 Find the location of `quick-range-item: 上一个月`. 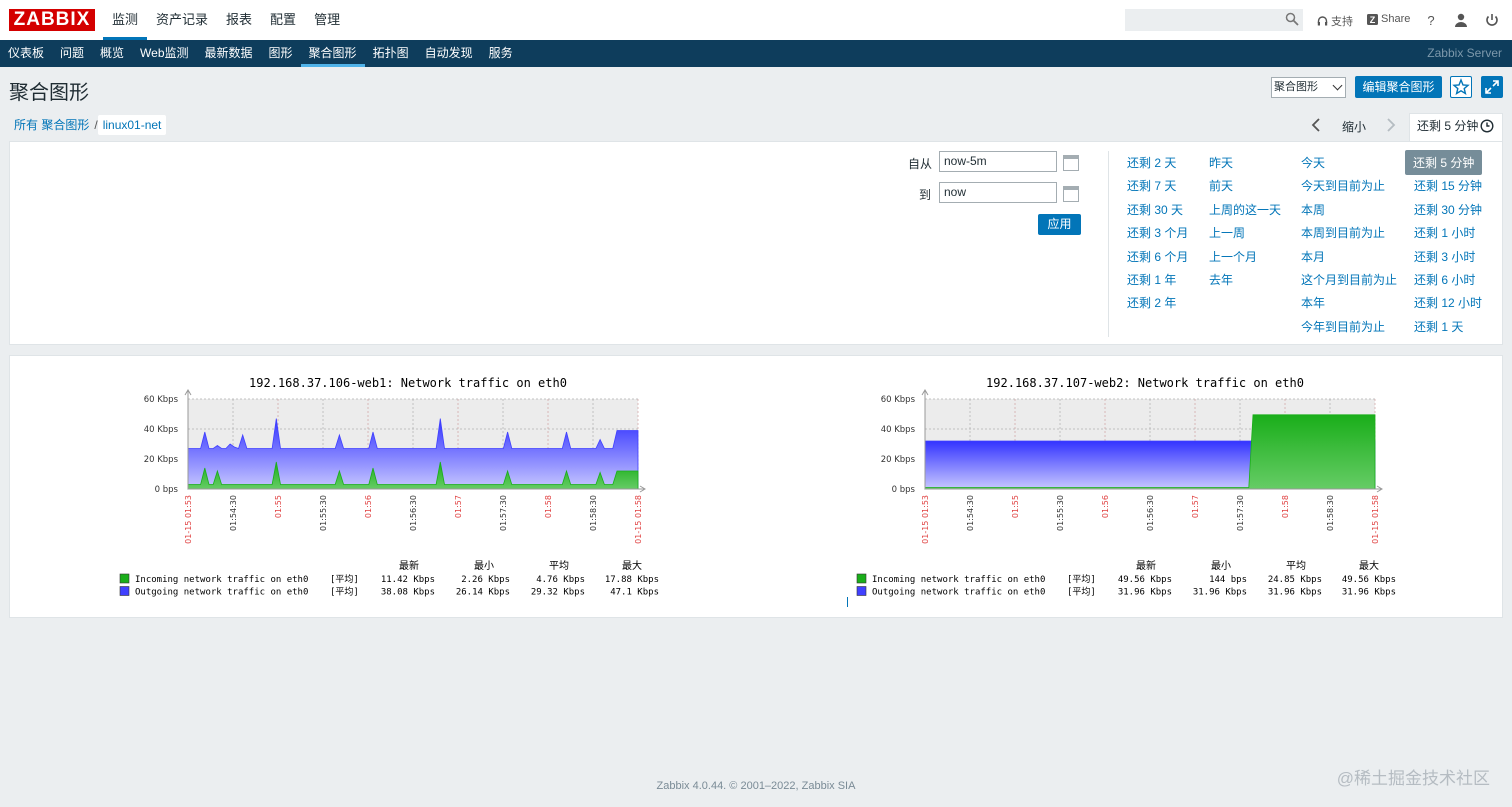

quick-range-item: 上一个月 is located at coordinates (1233, 256).